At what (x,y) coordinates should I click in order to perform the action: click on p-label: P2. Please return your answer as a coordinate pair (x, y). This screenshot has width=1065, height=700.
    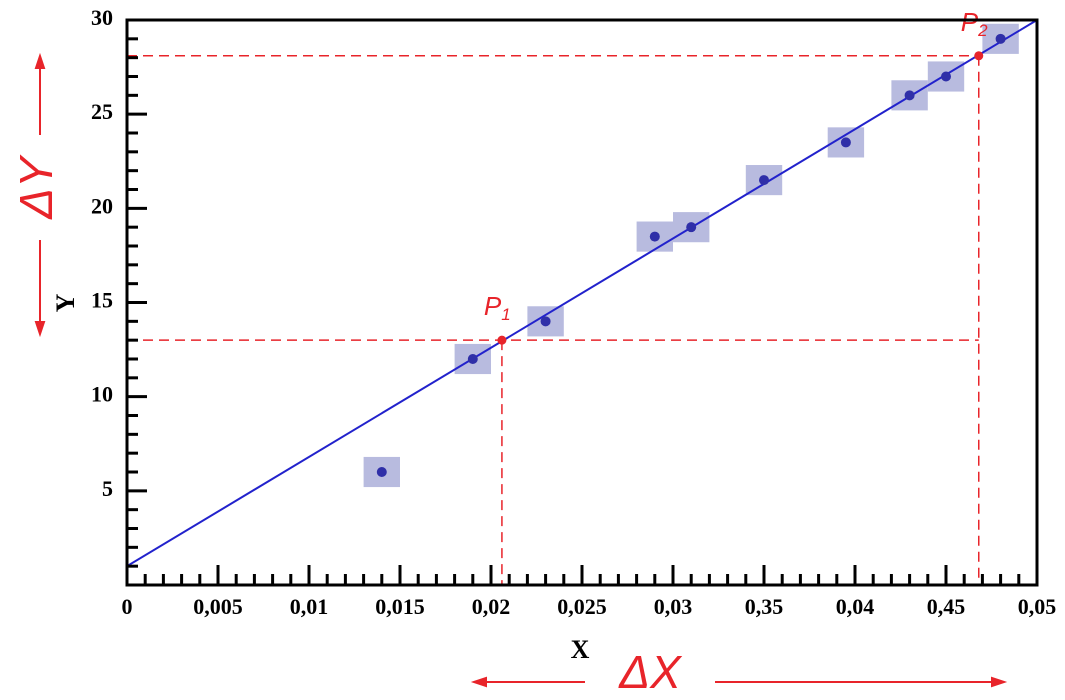
    Looking at the image, I should click on (974, 24).